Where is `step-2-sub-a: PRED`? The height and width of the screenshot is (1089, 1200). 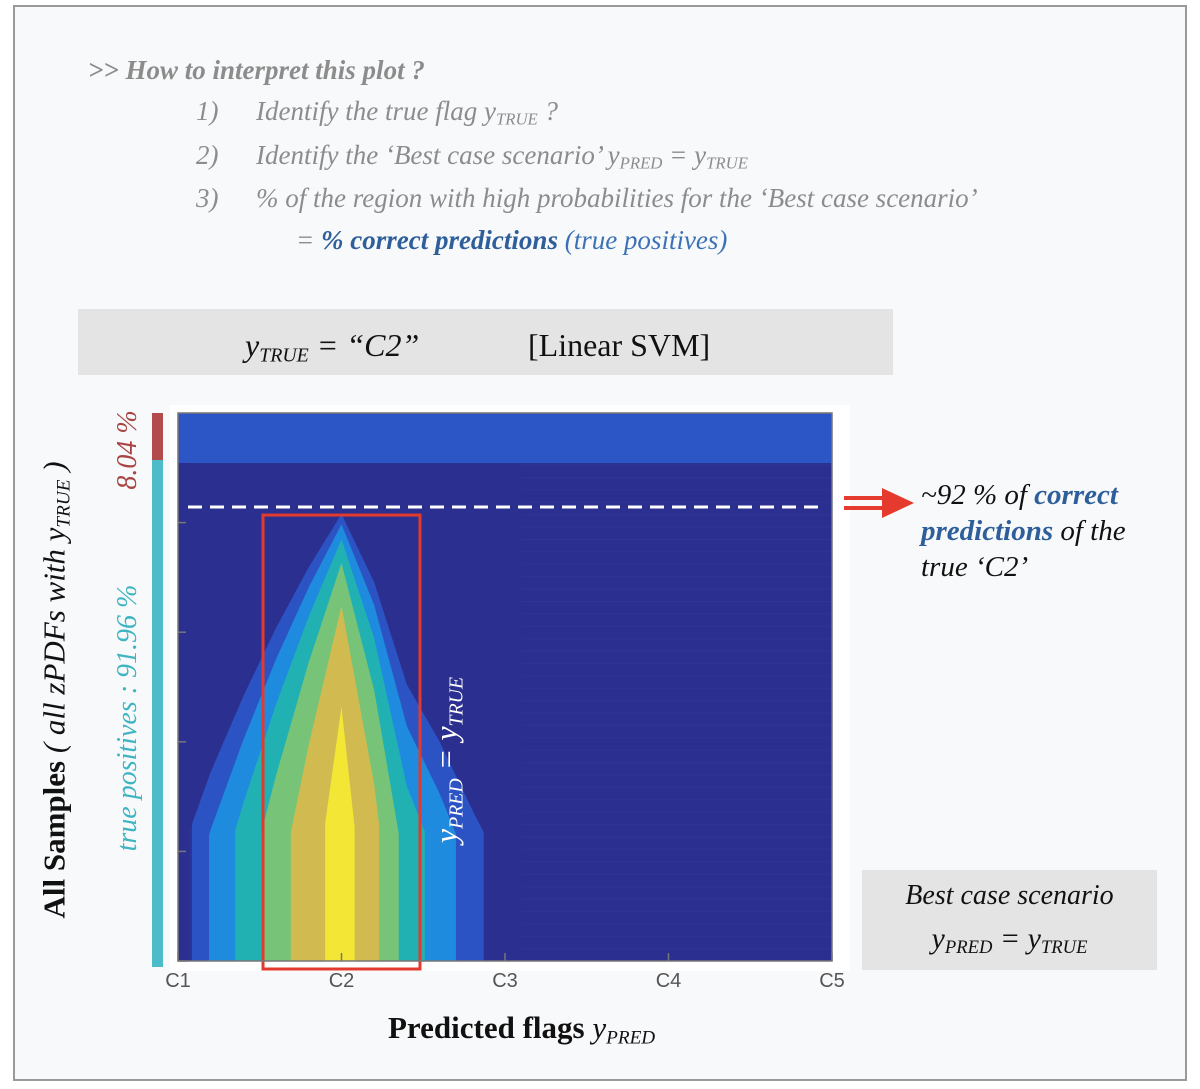 step-2-sub-a: PRED is located at coordinates (641, 163).